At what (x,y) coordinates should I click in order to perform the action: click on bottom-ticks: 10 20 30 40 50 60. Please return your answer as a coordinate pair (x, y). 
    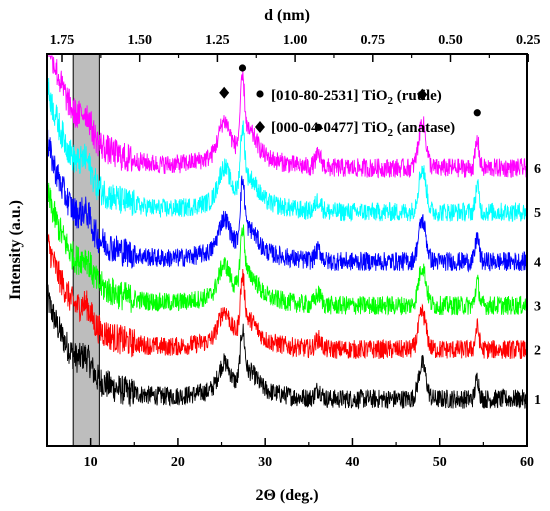
    Looking at the image, I should click on (290, 454).